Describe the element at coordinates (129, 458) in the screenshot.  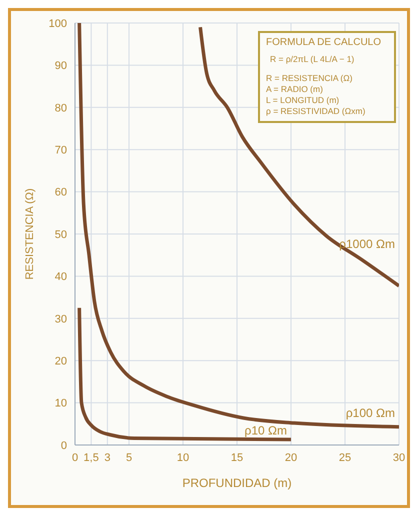
I see `x-tick-label: 5` at that location.